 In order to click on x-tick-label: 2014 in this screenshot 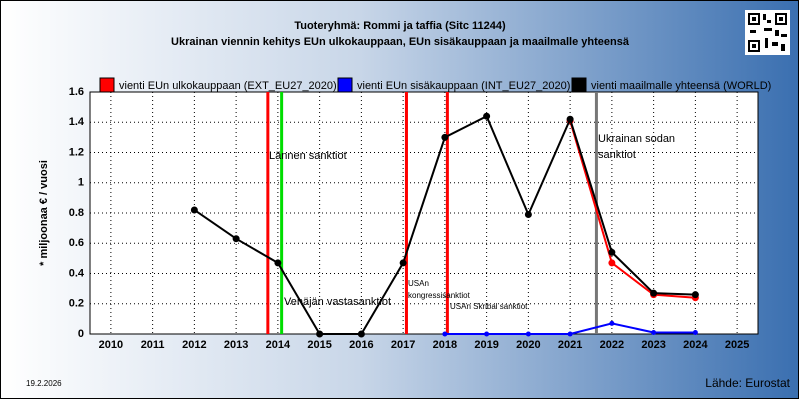, I will do `click(278, 345)`.